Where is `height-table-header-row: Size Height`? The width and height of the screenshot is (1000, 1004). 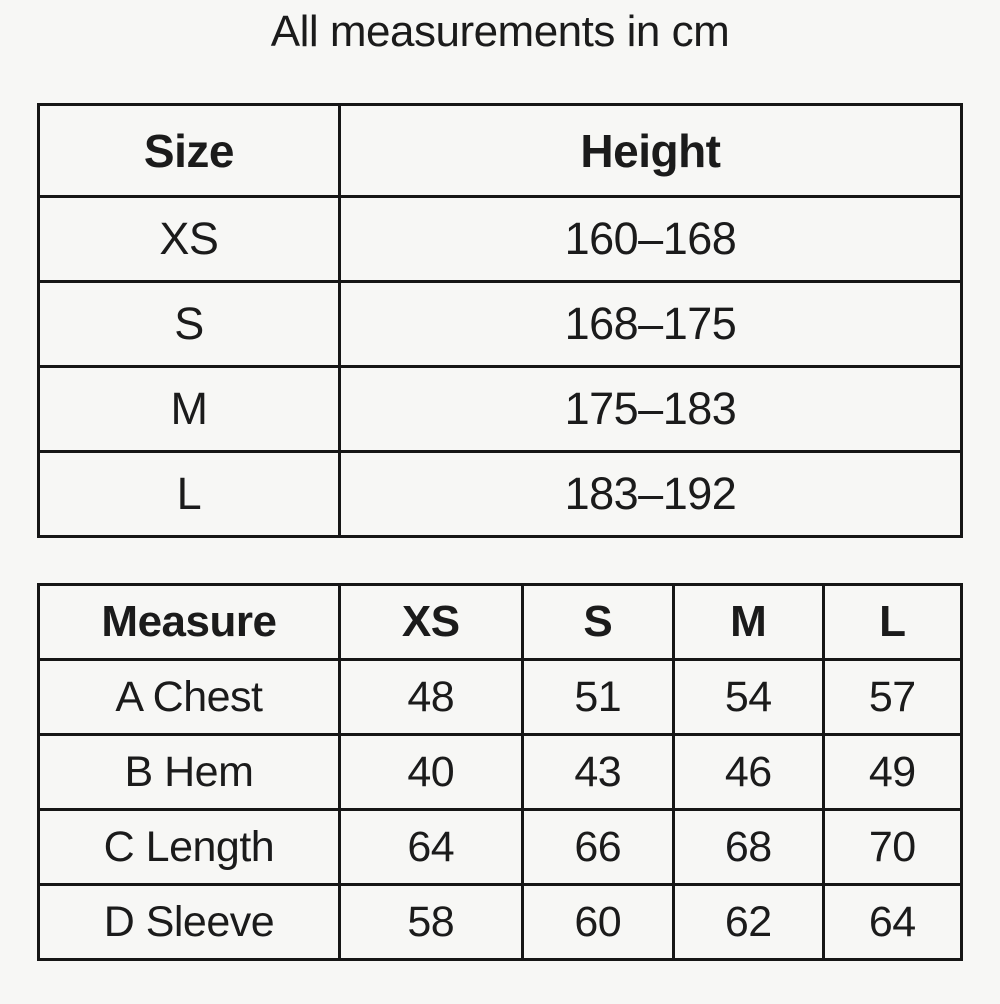
height-table-header-row: Size Height is located at coordinates (500, 150).